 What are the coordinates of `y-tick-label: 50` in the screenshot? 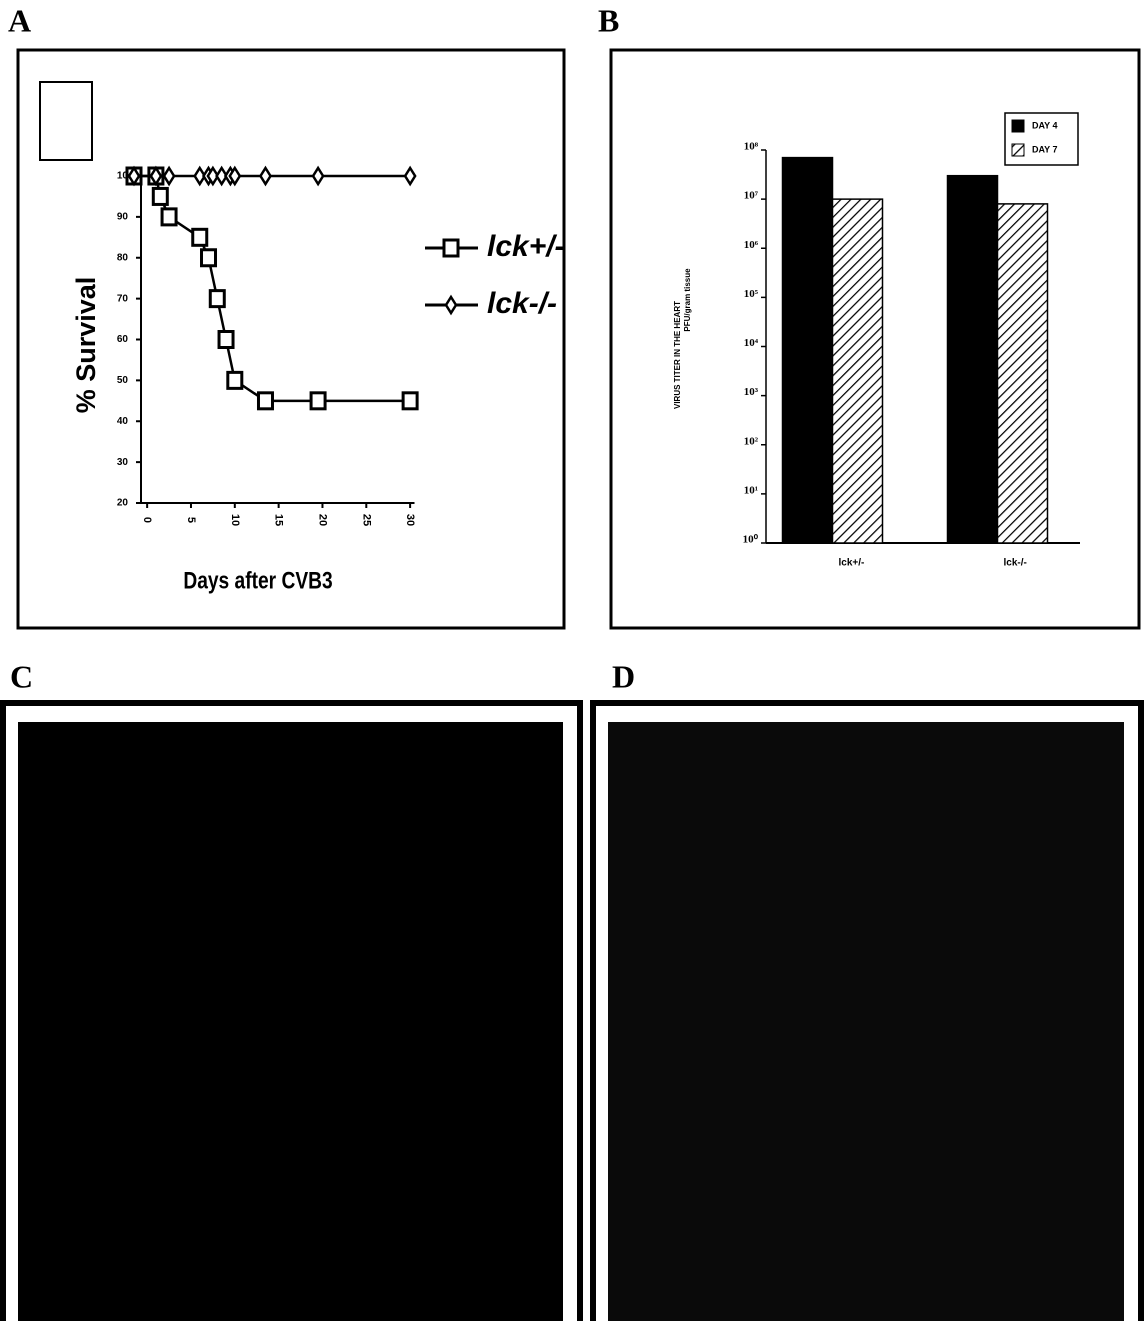 It's located at (123, 380).